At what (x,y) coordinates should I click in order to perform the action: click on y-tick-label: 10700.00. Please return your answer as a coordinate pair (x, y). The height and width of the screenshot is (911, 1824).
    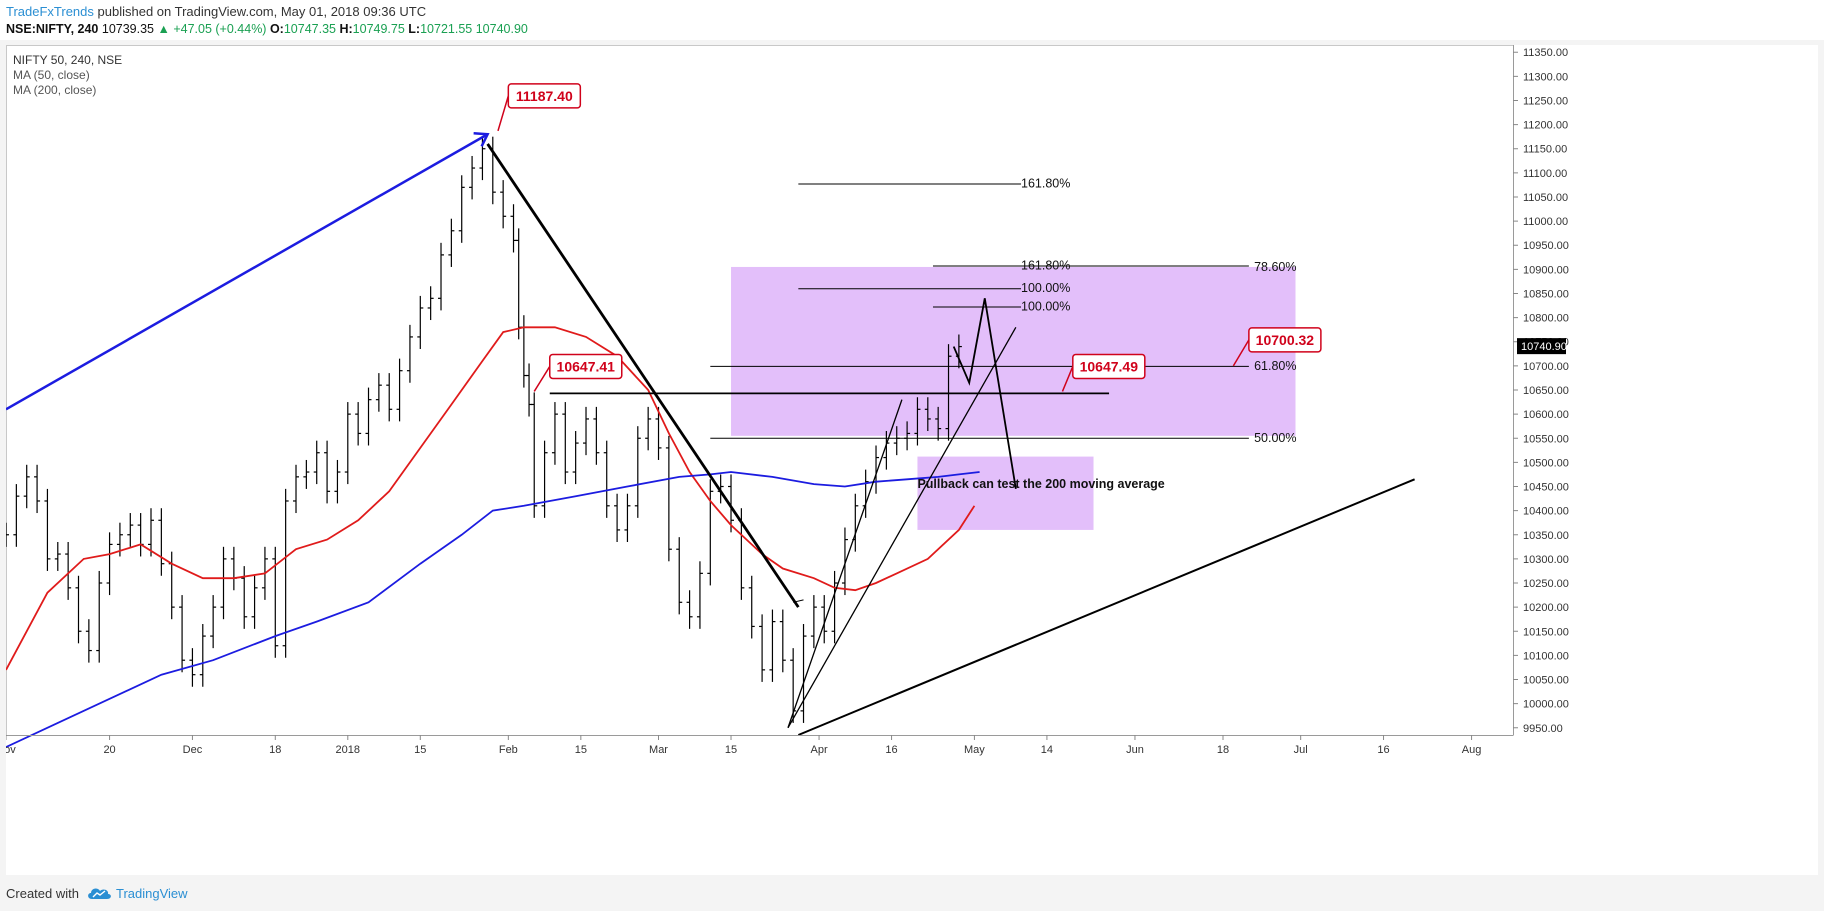
    Looking at the image, I should click on (1546, 367).